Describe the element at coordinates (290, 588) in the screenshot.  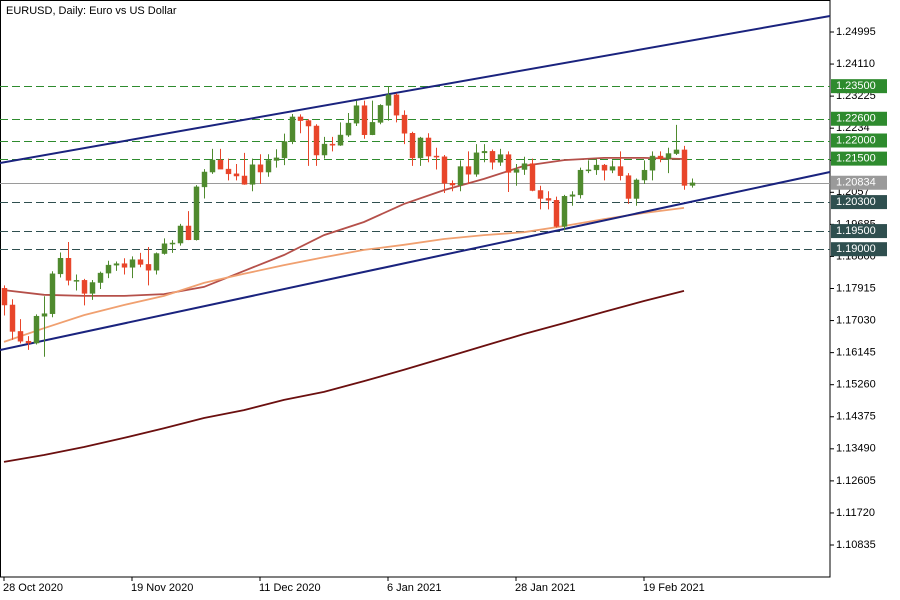
I see `x-tick-label: 11 Dec 2020` at that location.